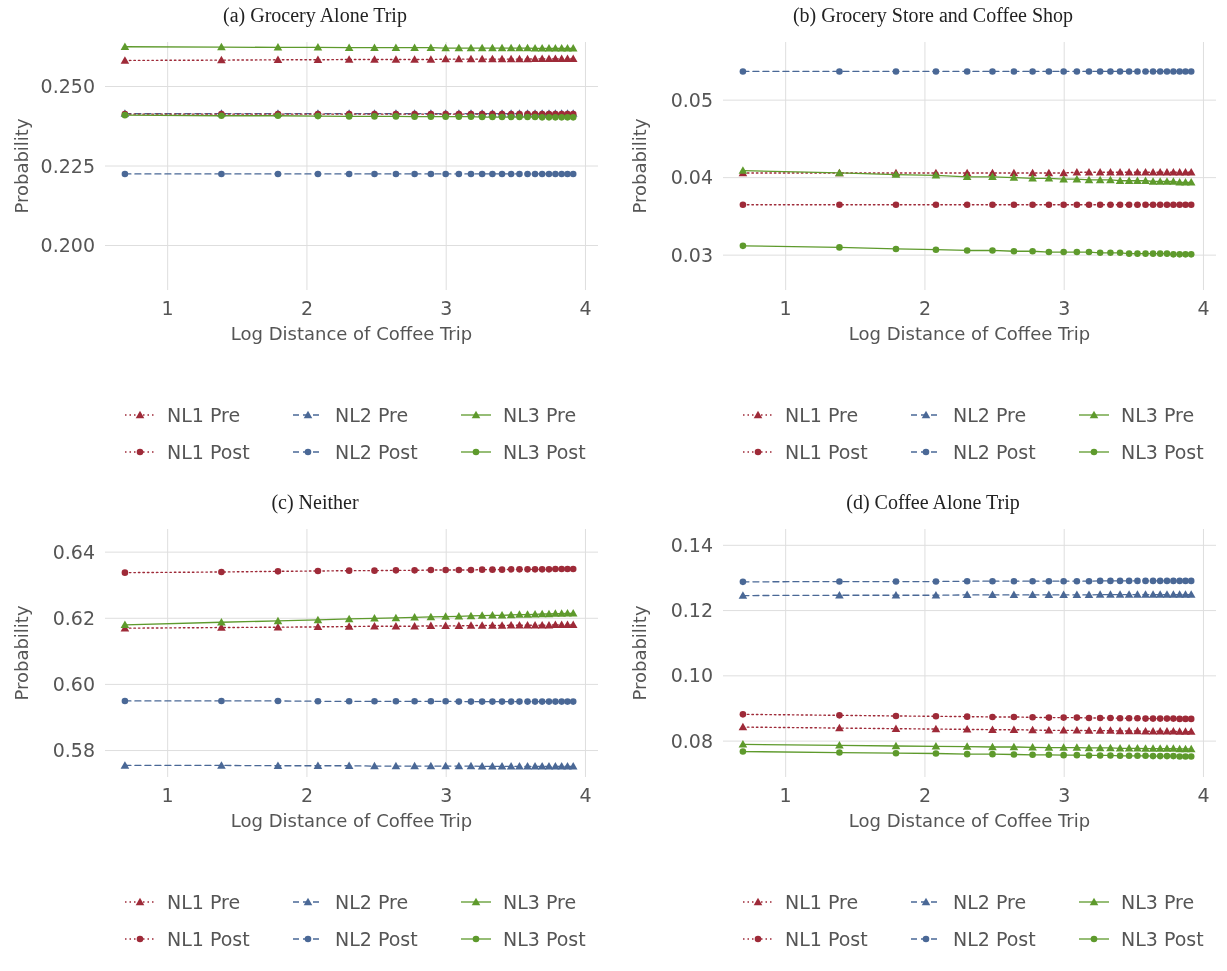 This screenshot has width=1227, height=971. Describe the element at coordinates (691, 254) in the screenshot. I see `y-tick-label: 0.03` at that location.